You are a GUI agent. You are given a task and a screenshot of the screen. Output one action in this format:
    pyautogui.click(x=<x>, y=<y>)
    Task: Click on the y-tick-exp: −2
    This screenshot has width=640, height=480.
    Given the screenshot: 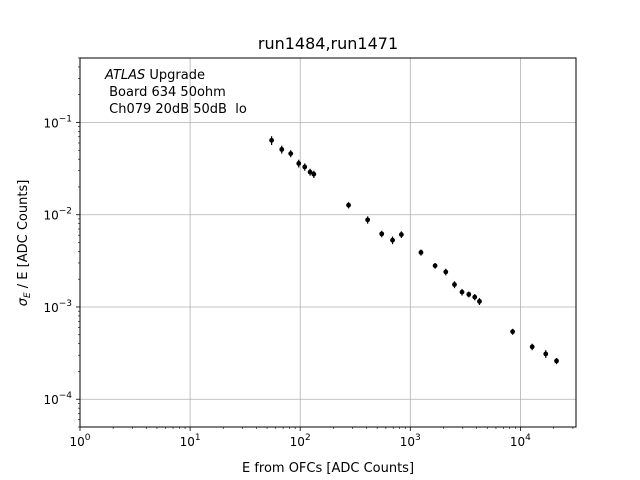 What is the action you would take?
    pyautogui.click(x=65, y=212)
    